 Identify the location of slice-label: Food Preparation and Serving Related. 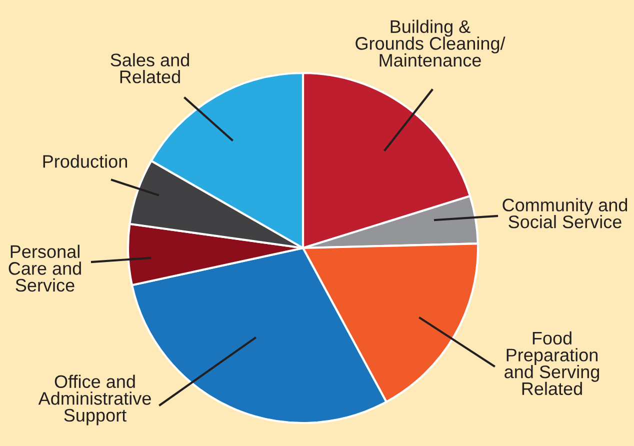
(552, 363).